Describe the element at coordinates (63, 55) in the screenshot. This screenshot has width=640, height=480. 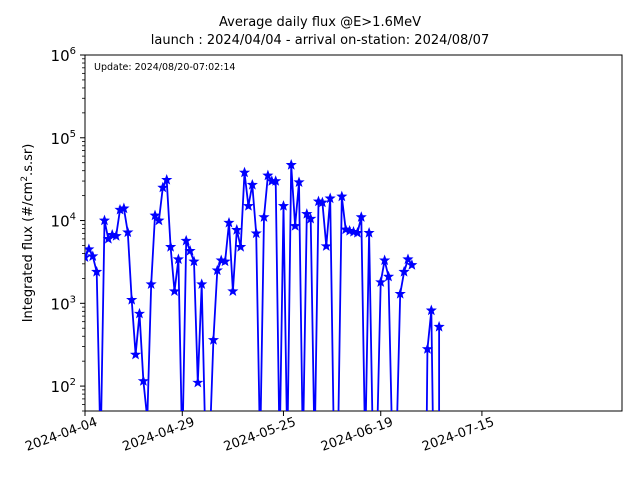
I see `y-tick-label: 10⁶` at that location.